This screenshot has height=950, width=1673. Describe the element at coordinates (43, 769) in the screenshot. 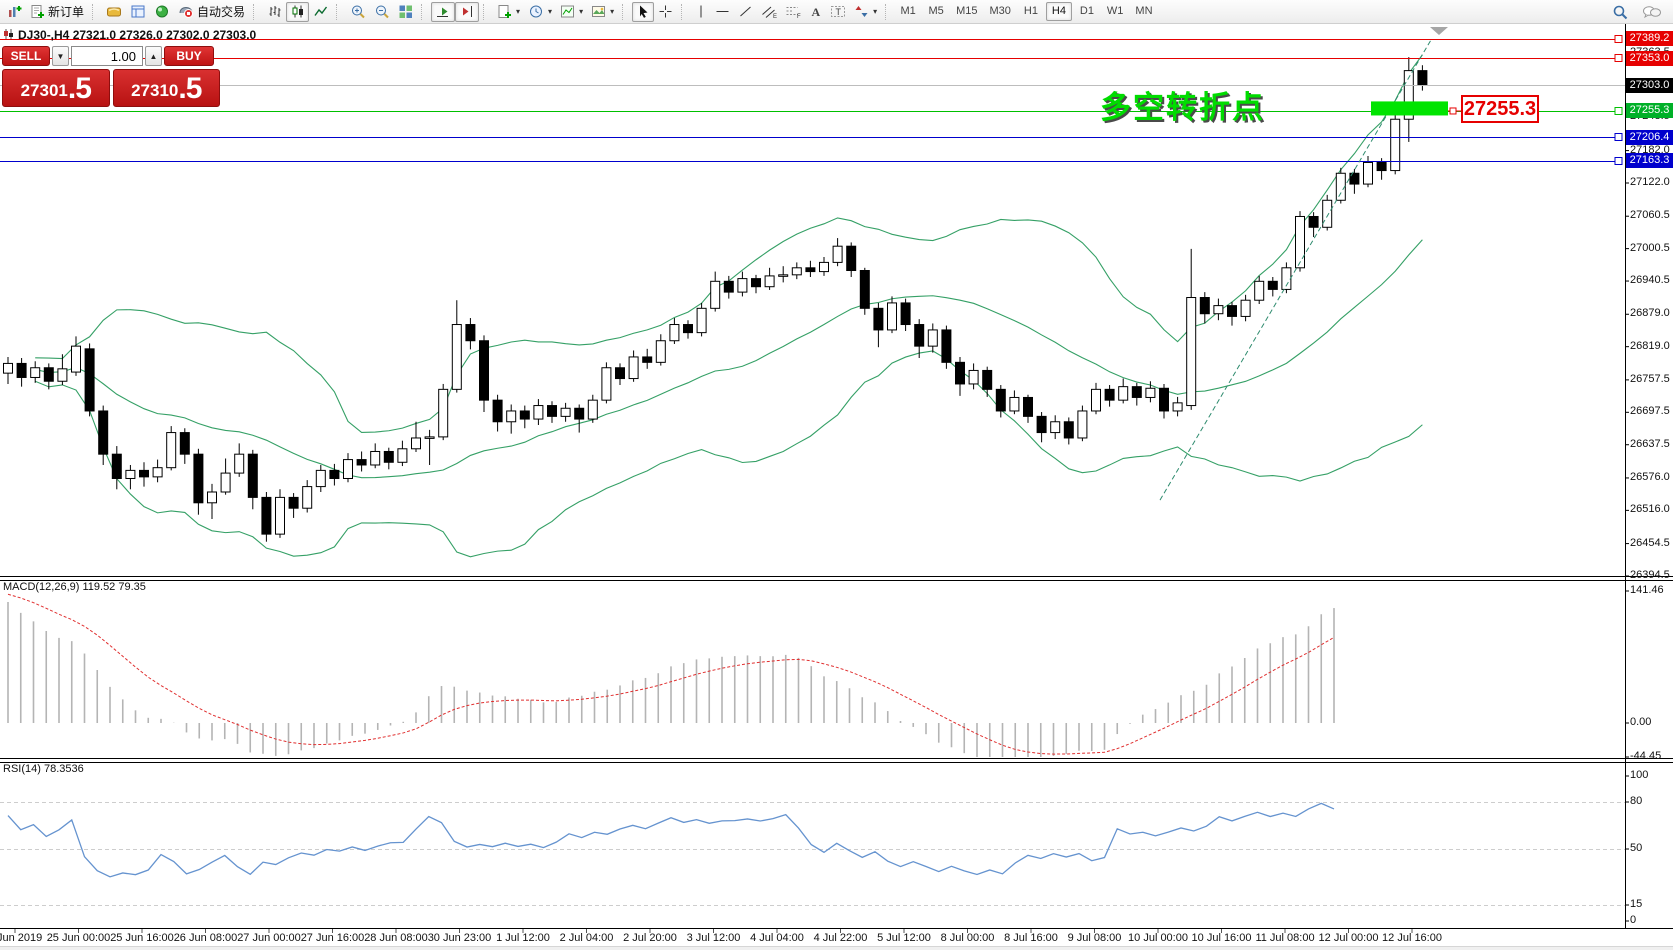

I see `rsi-indicator-label: RSI(14) 78.3536` at that location.